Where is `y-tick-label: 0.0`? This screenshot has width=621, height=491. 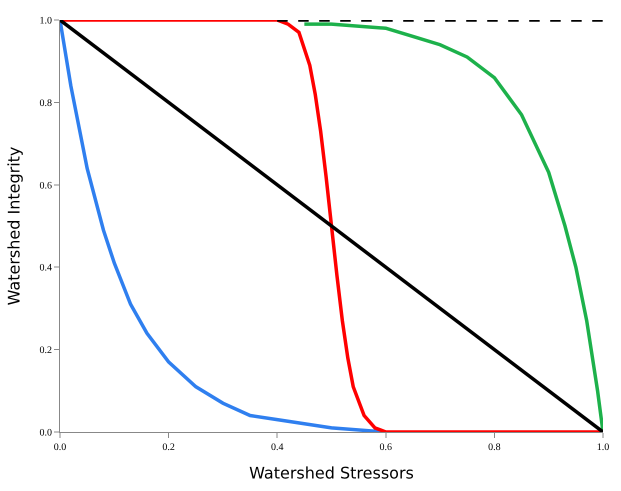
y-tick-label: 0.0 is located at coordinates (46, 433).